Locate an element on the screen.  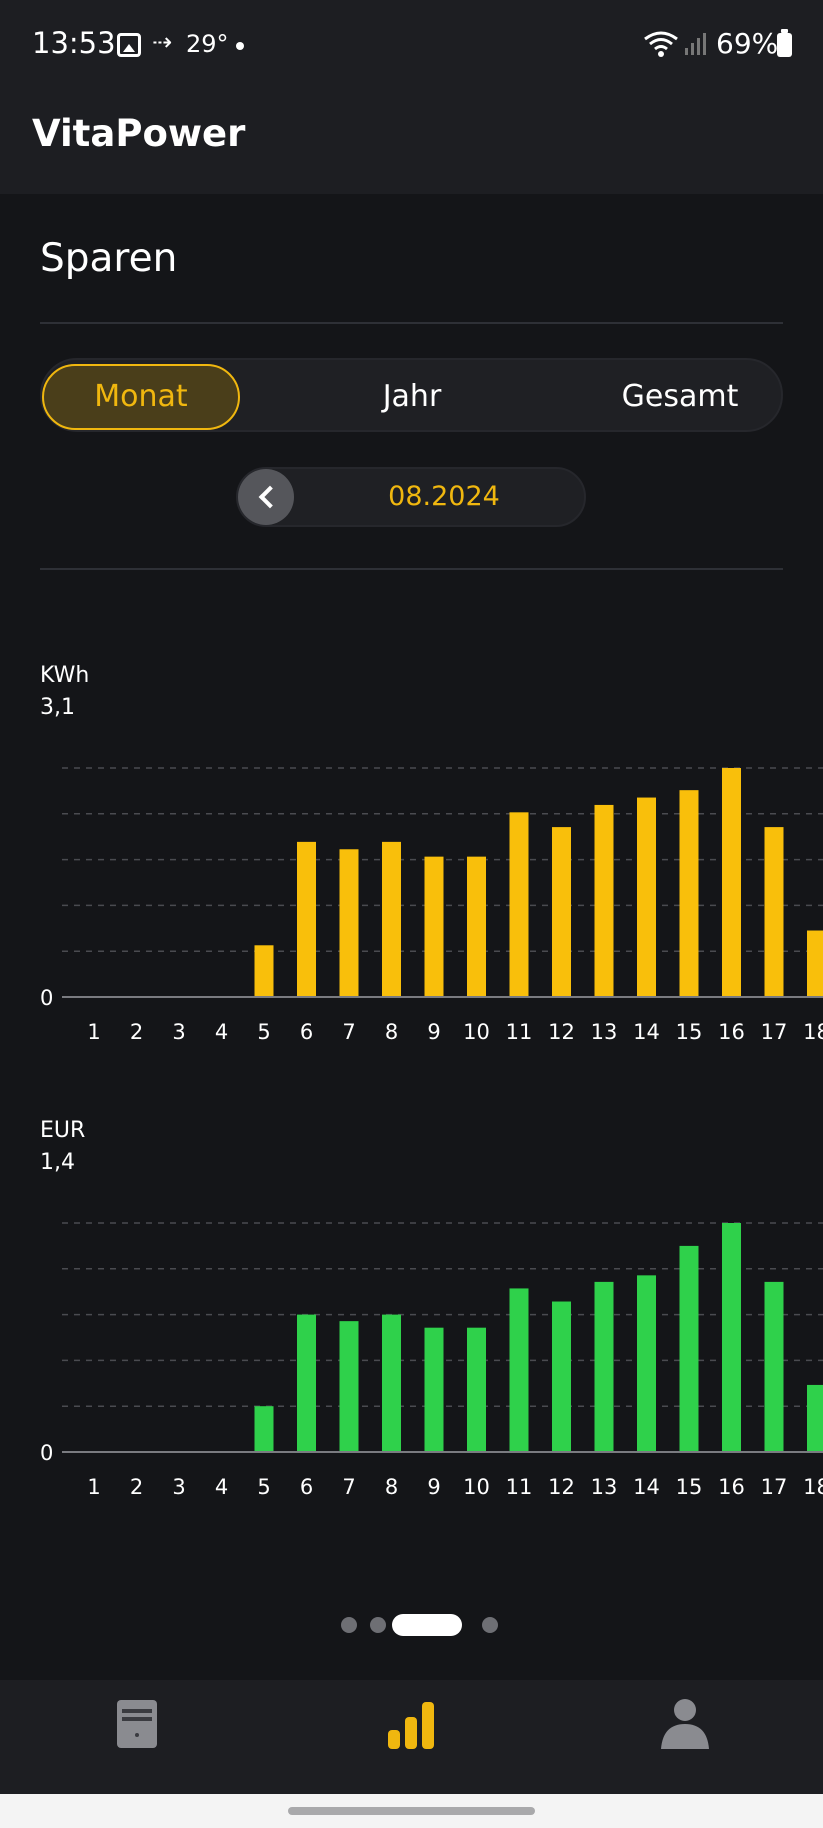
nav-profile is located at coordinates (685, 1737).